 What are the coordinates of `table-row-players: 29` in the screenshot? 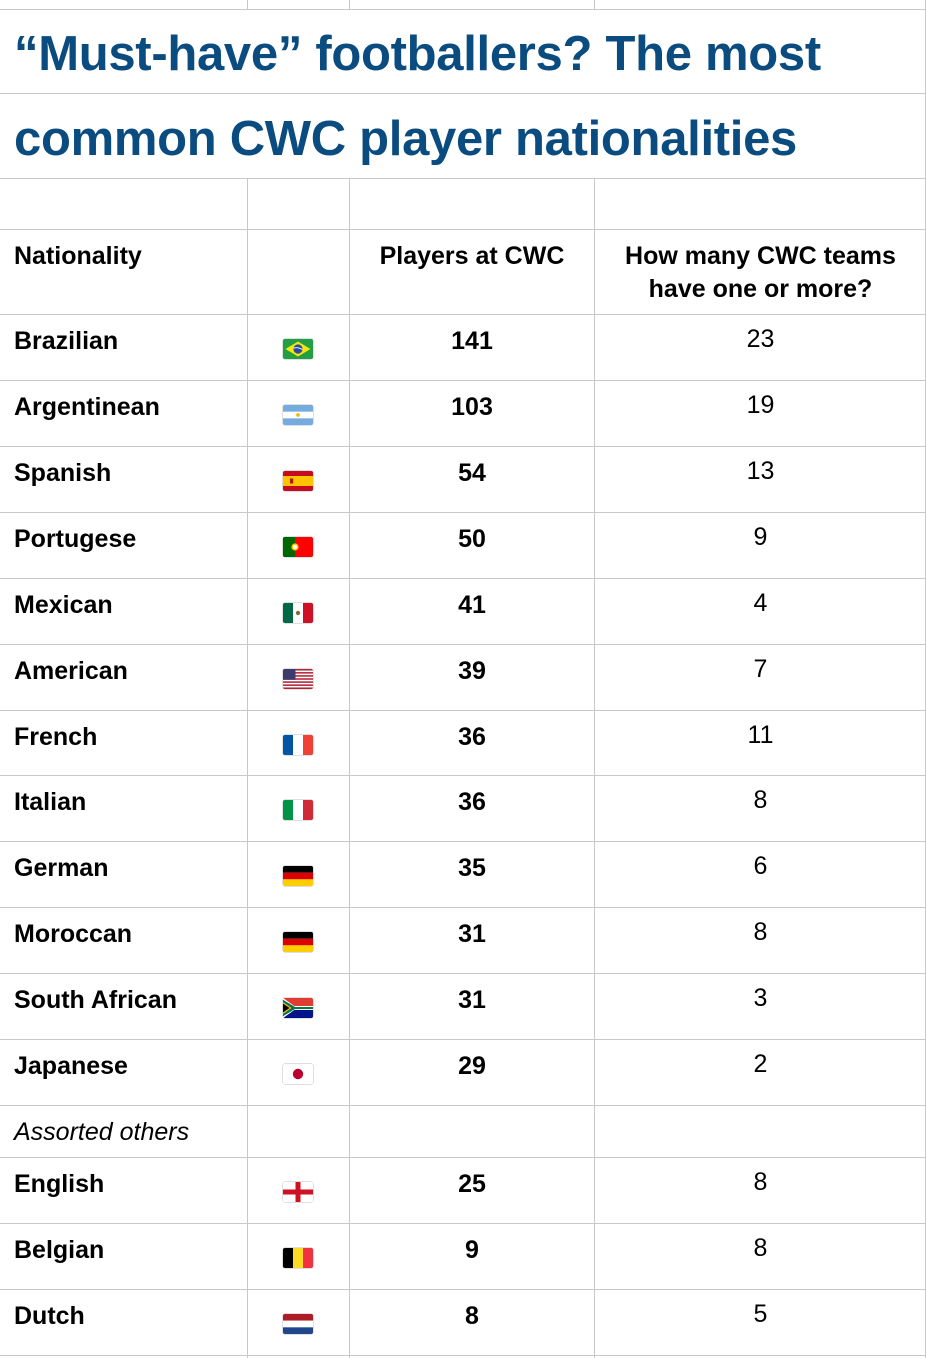 It's located at (472, 1066).